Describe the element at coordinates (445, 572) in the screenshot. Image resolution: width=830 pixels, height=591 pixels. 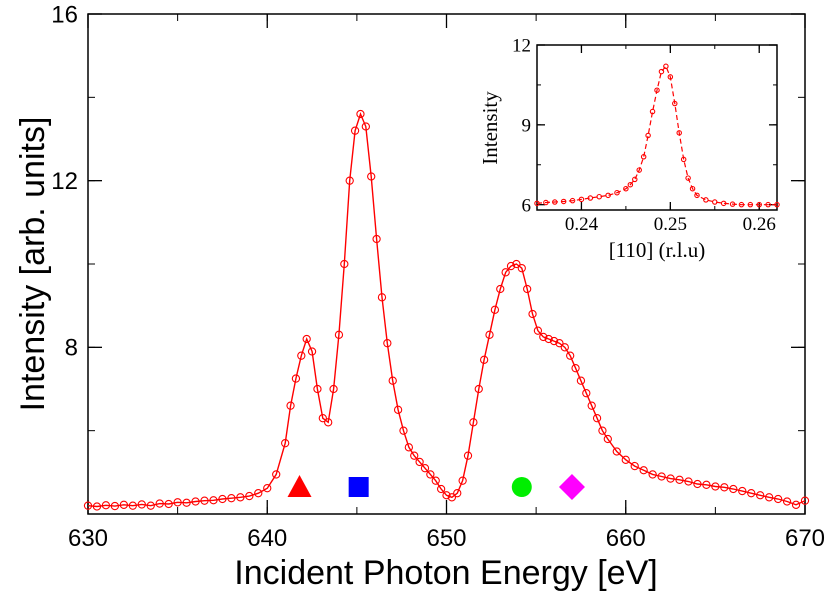
I see `x-axis-label: Incident Photon Energy [eV]` at that location.